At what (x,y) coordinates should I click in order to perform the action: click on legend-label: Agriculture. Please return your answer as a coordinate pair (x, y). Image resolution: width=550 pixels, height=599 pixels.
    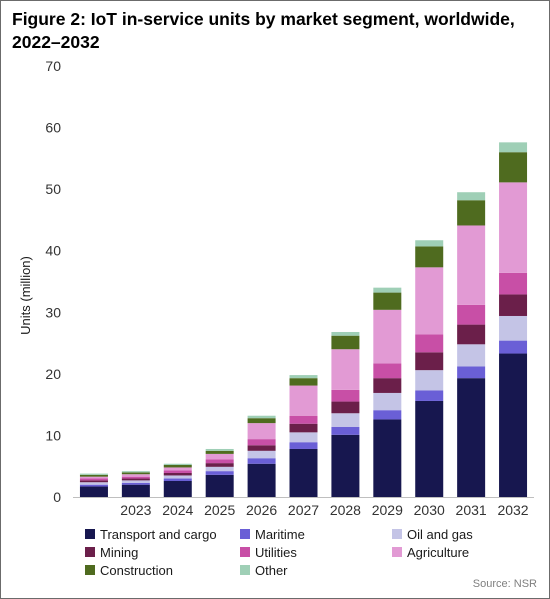
    Looking at the image, I should click on (438, 552).